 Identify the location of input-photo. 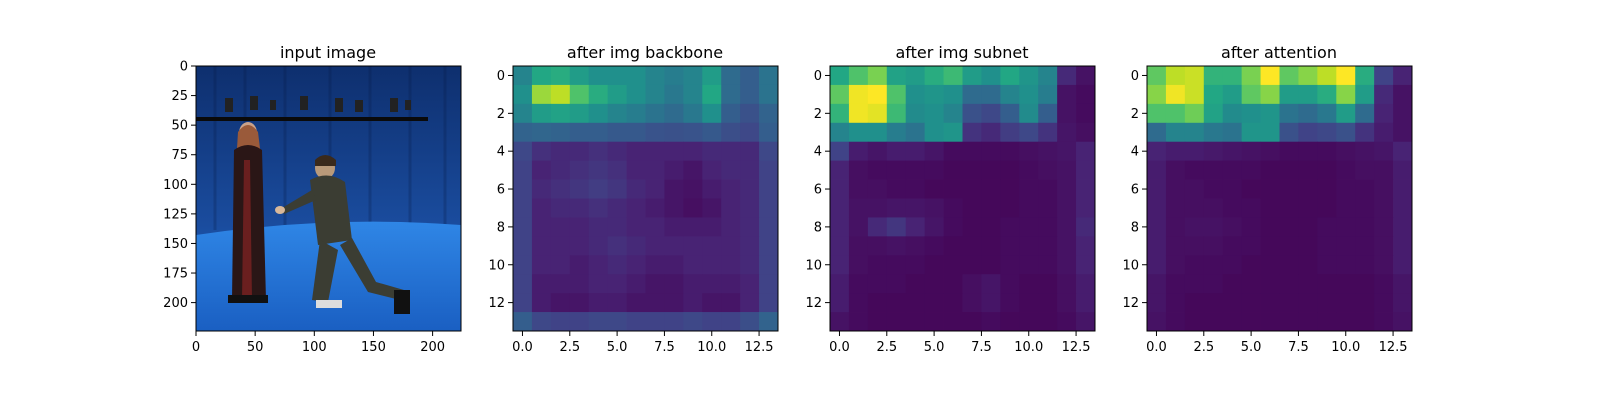
(328, 198).